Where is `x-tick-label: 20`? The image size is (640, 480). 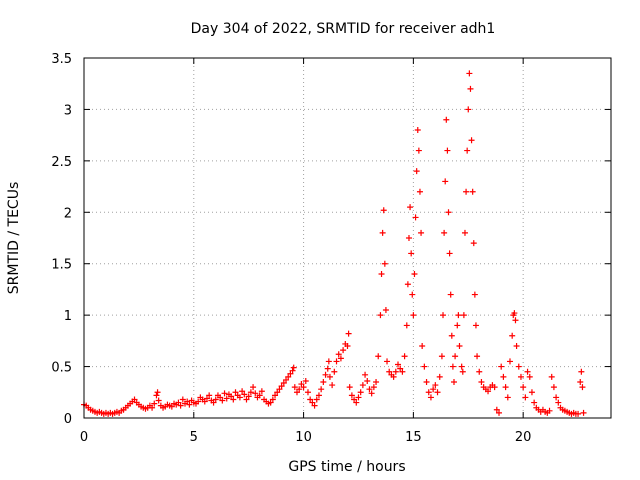
x-tick-label: 20 is located at coordinates (523, 437).